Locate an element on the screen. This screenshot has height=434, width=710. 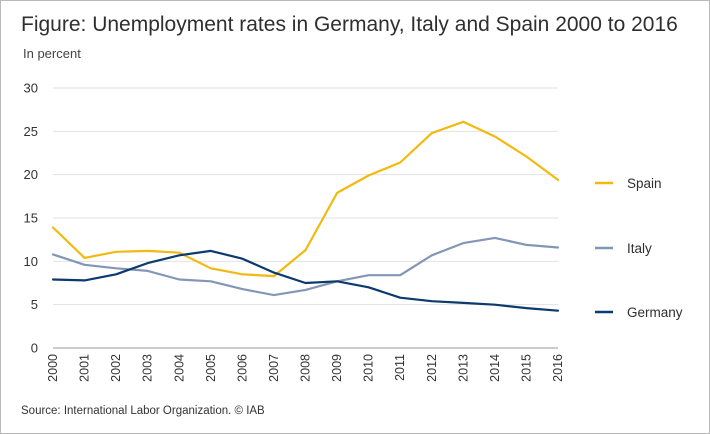
x-tick-label: 2012 is located at coordinates (432, 368).